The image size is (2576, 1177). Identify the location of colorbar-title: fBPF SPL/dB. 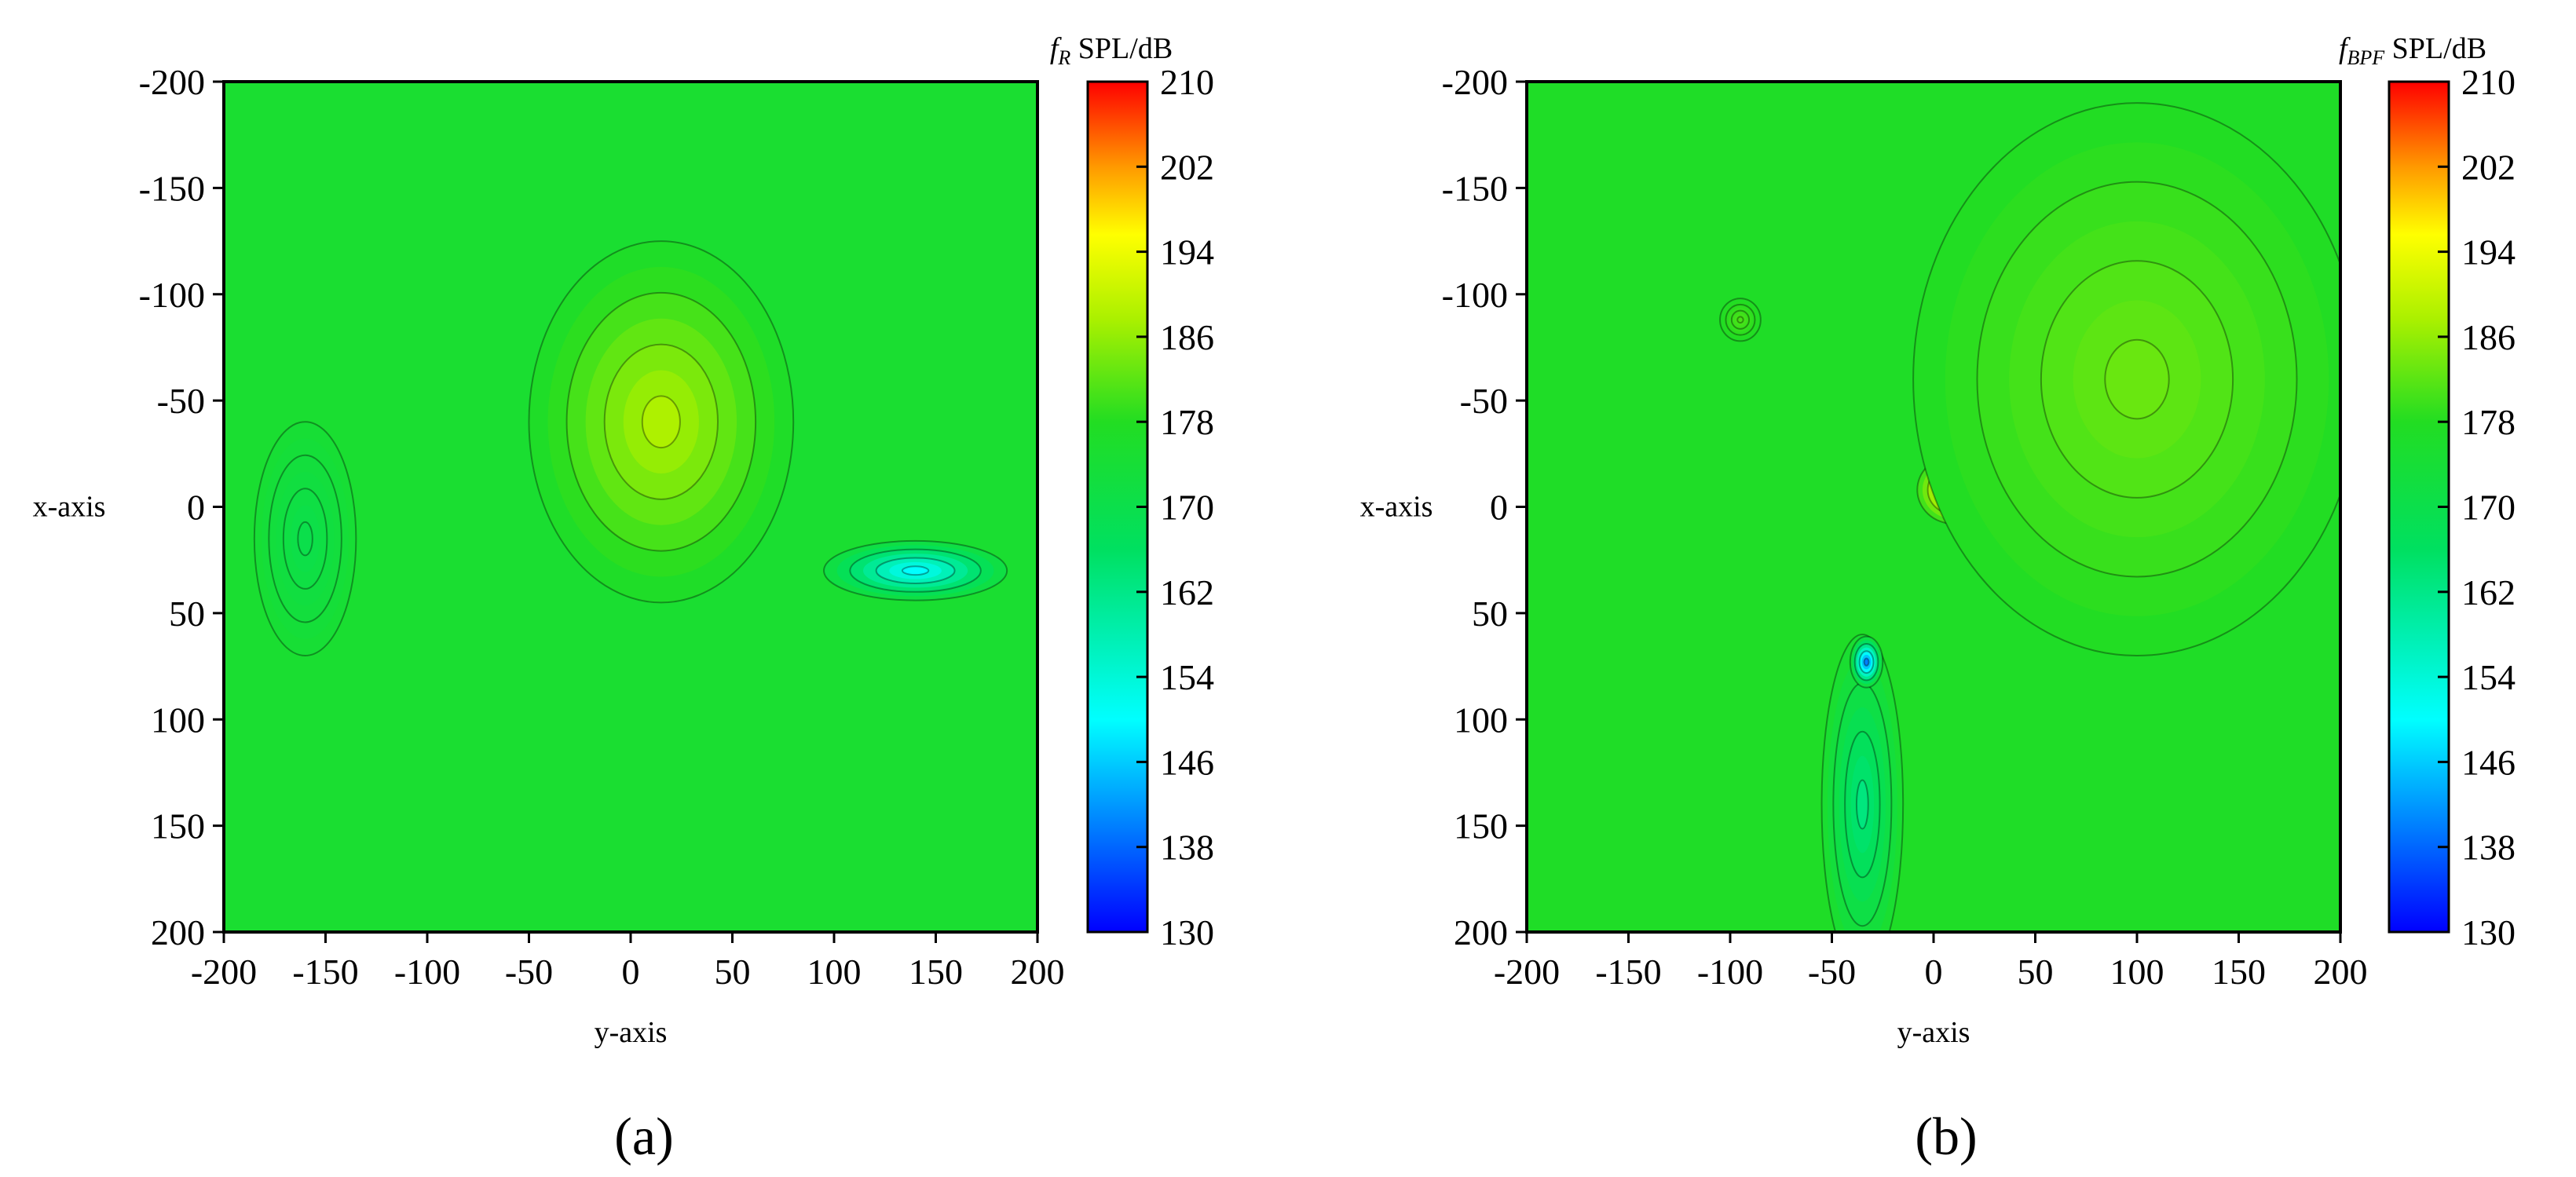
(2412, 50).